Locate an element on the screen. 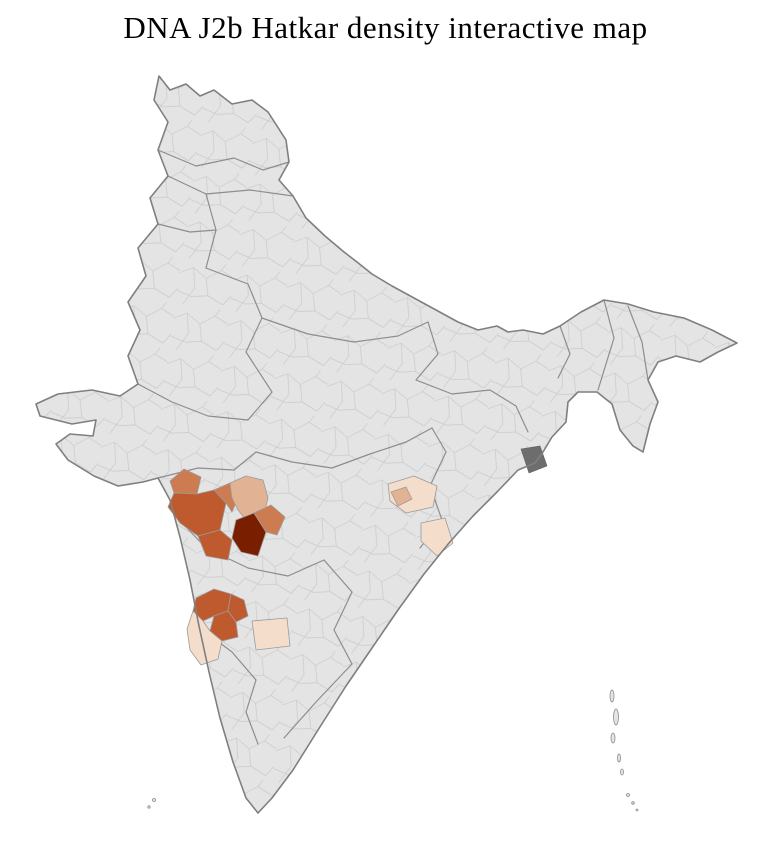 Image resolution: width=771 pixels, height=841 pixels. density-cluster-karnataka is located at coordinates (238, 627).